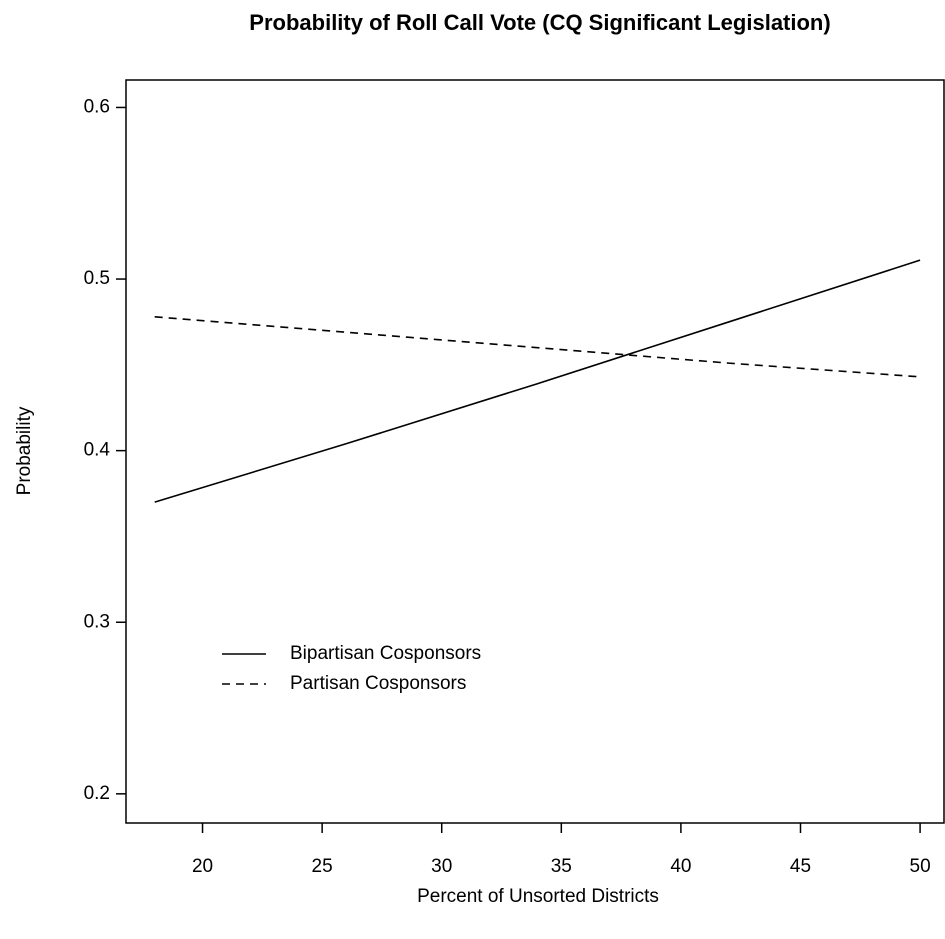 The height and width of the screenshot is (939, 945). I want to click on x-tick-label: 20, so click(202, 866).